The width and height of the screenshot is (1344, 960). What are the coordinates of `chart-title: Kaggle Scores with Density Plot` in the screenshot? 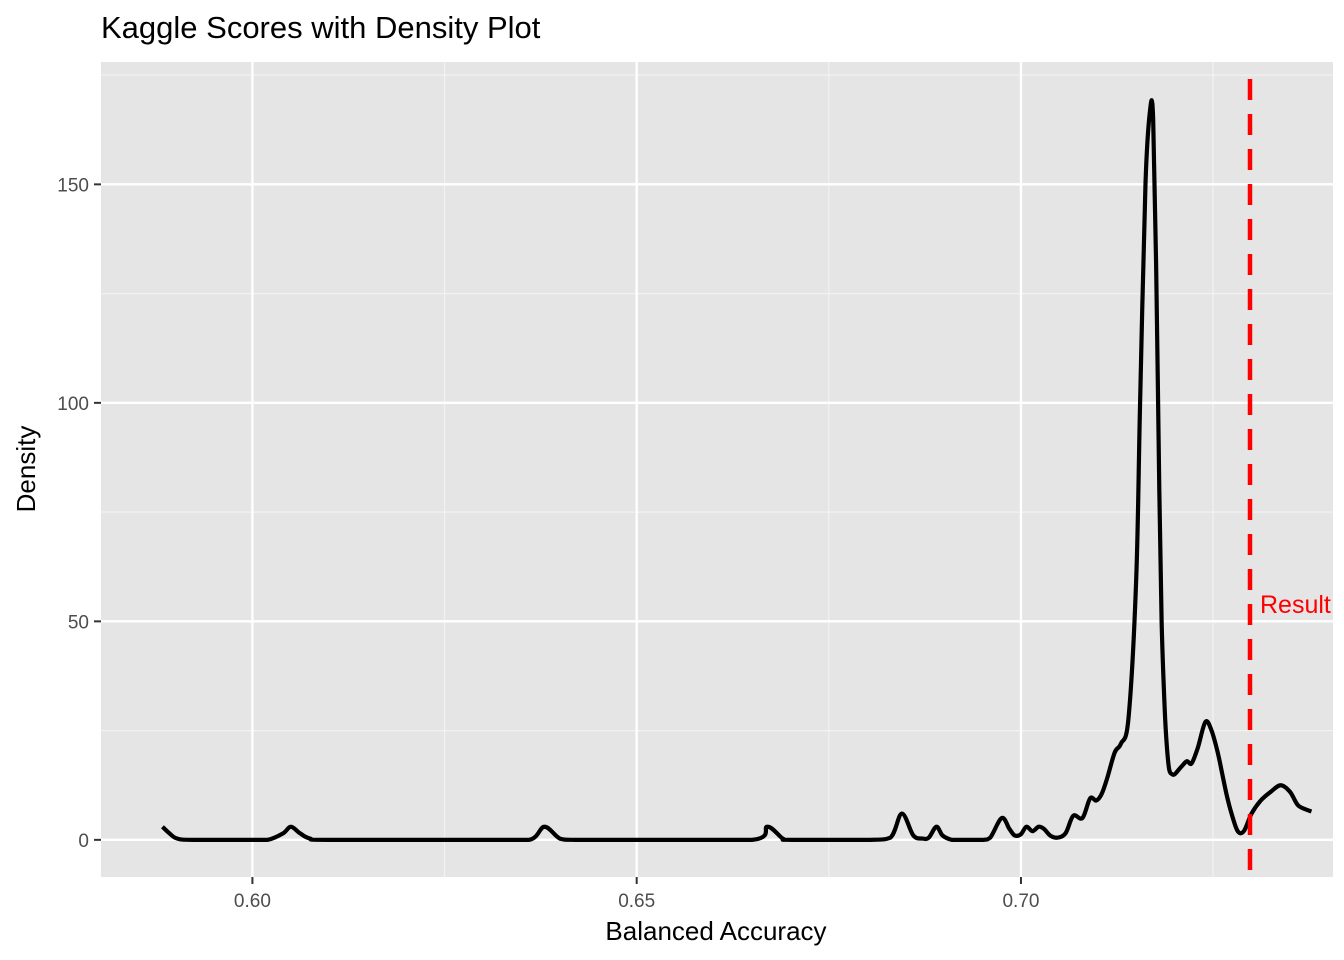 It's located at (321, 27).